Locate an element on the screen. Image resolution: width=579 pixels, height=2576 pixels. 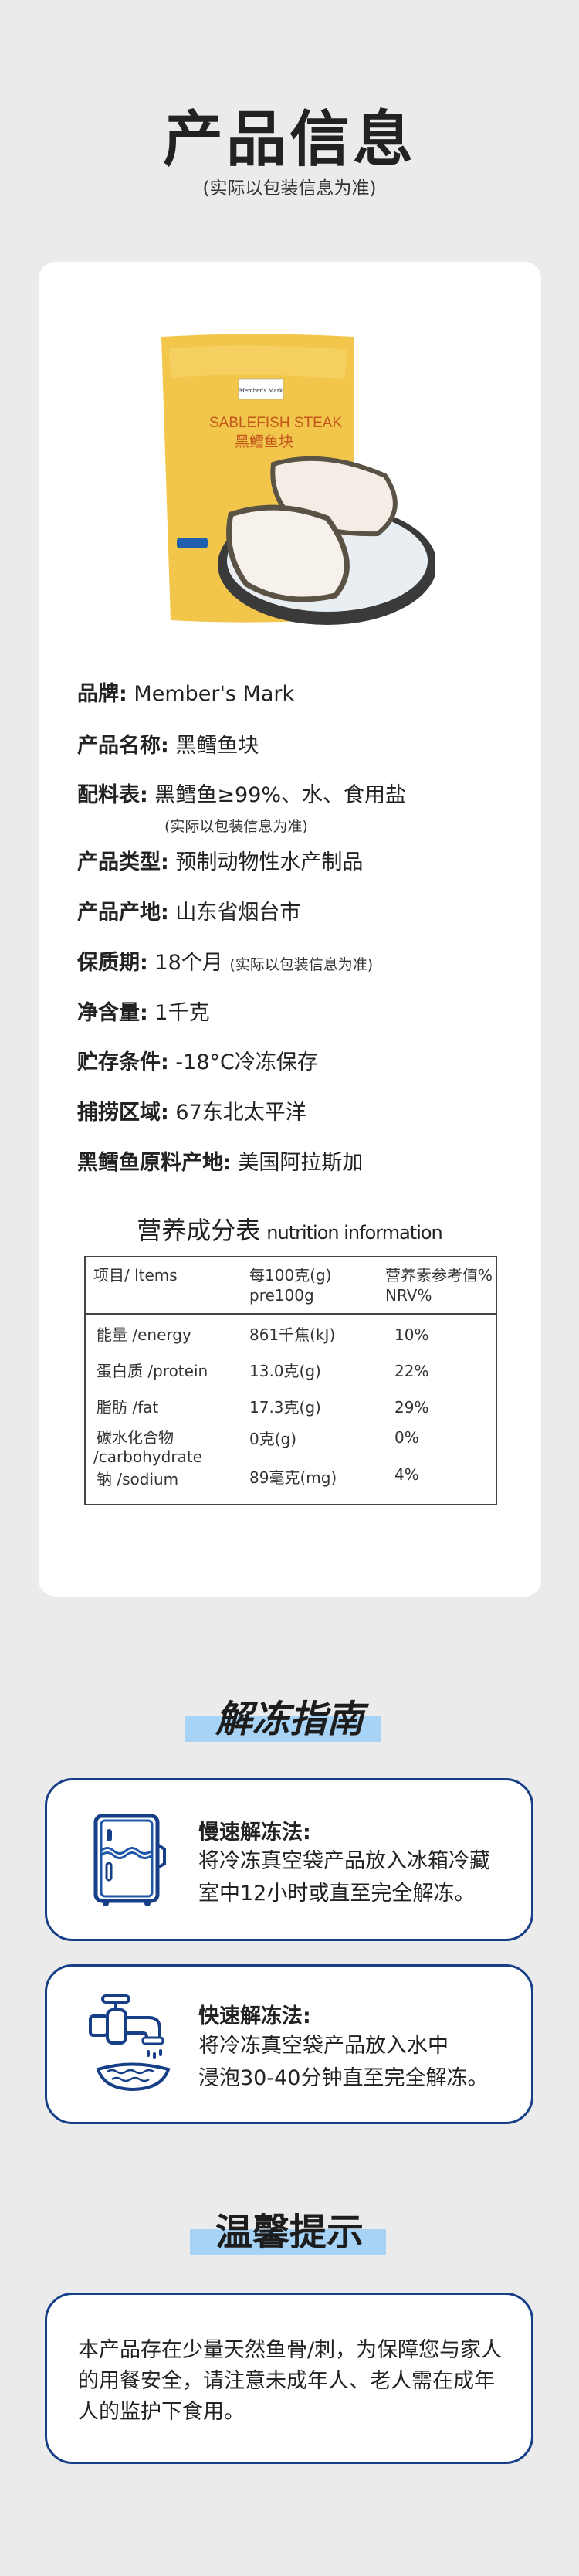
info-note-ingredients: (实际以包装信息为准) is located at coordinates (236, 827).